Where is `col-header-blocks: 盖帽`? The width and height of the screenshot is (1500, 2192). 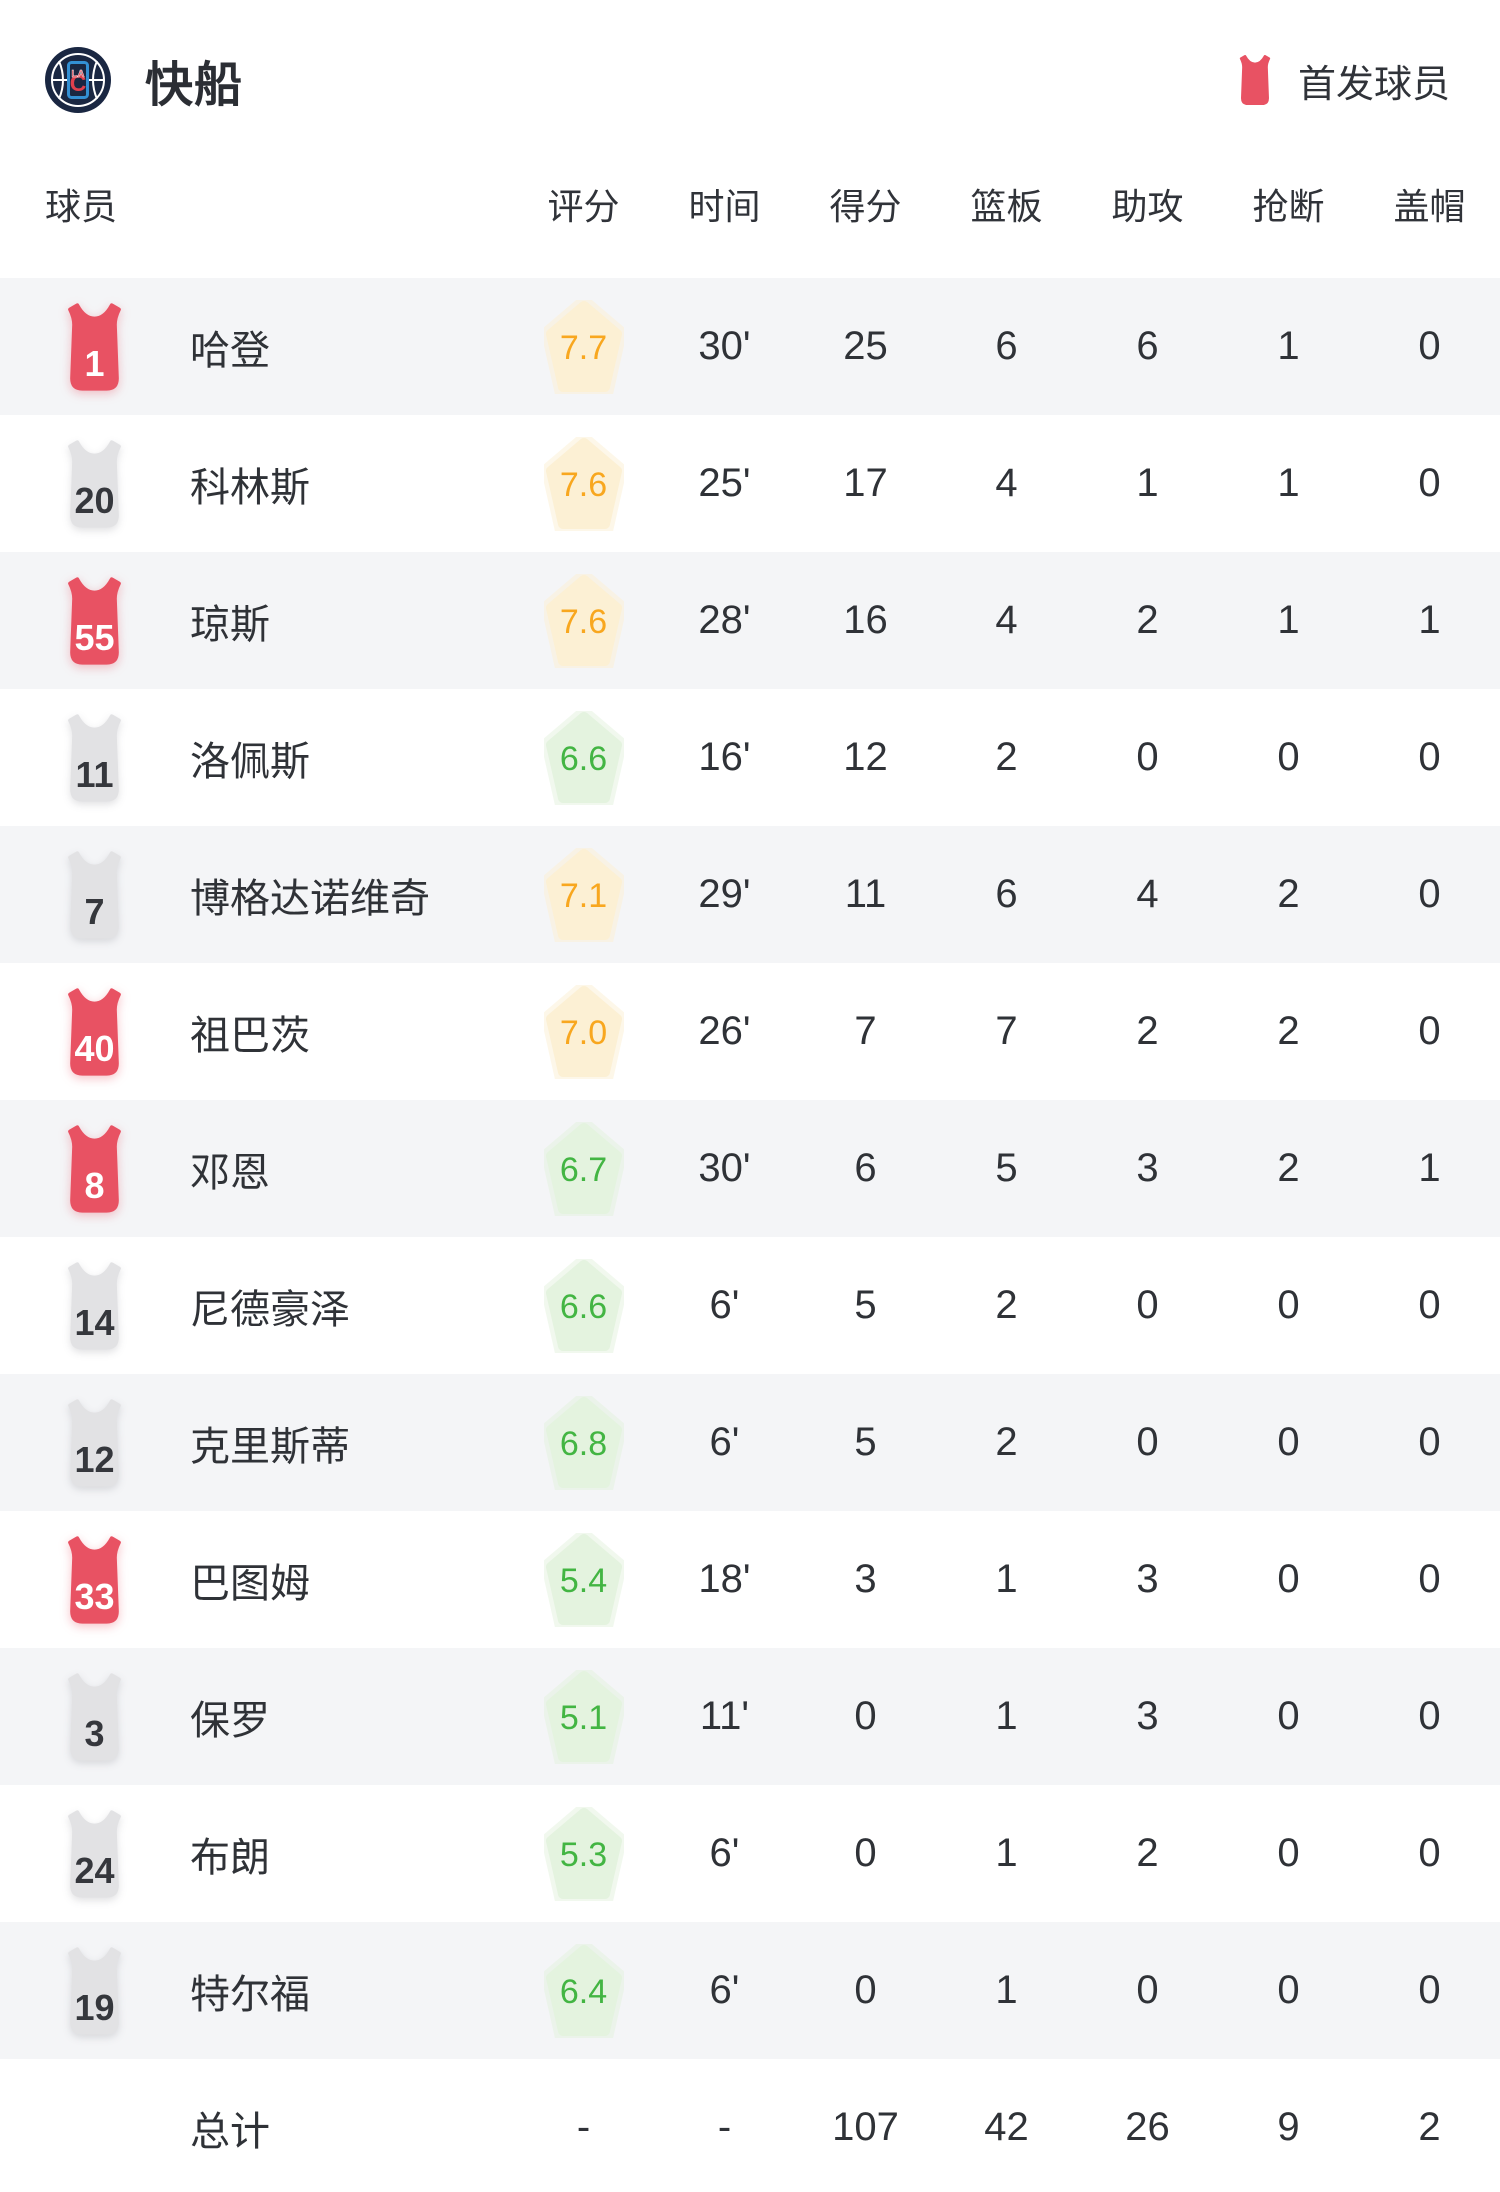 col-header-blocks: 盖帽 is located at coordinates (1429, 206).